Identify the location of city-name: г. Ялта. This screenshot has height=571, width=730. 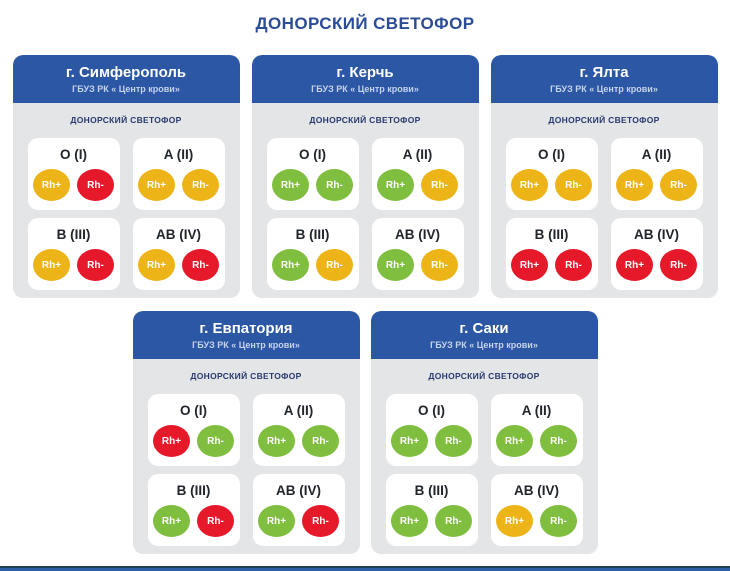
(604, 72).